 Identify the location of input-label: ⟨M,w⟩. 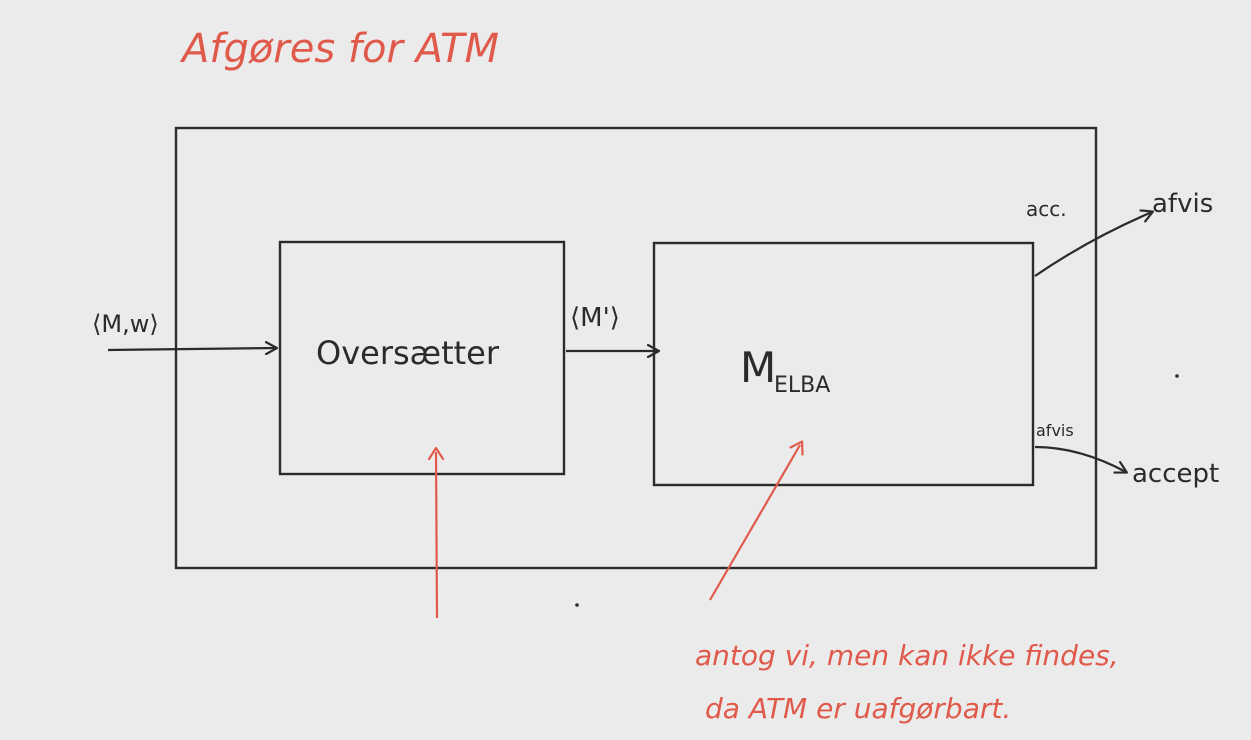
(125, 324).